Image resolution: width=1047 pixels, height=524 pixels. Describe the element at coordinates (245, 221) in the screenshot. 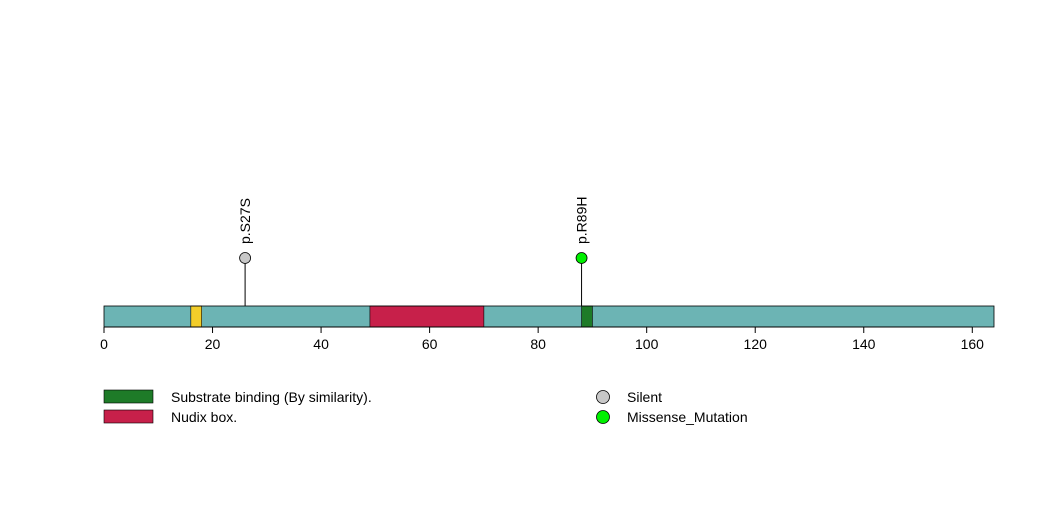

I see `mutation-label: p.S27S` at that location.